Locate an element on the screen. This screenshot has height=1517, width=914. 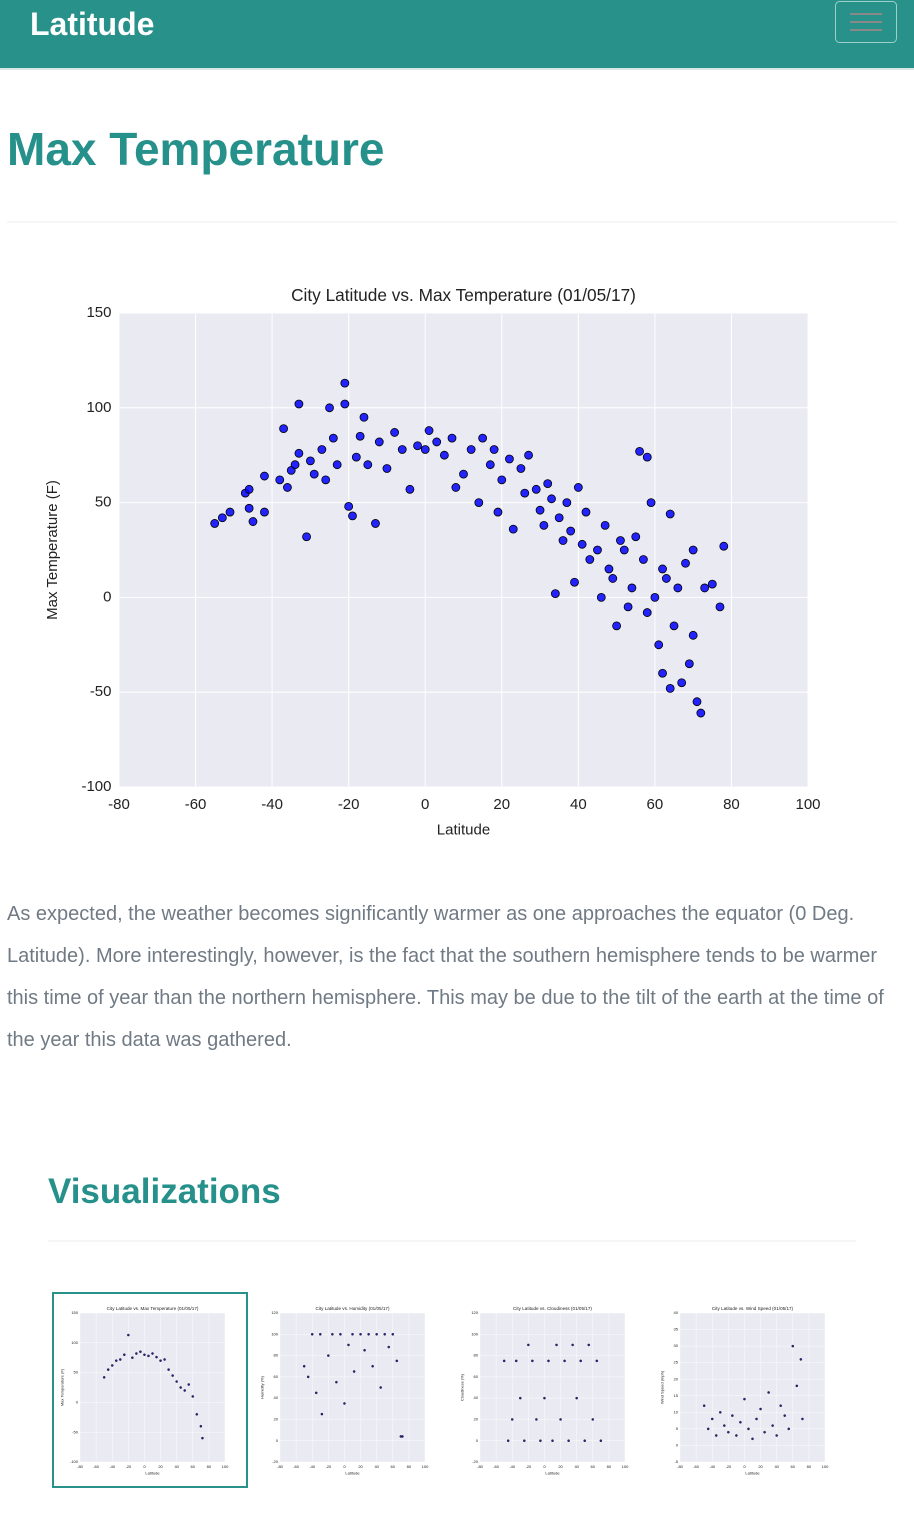
y-tick-label: -100 is located at coordinates (74, 1461).